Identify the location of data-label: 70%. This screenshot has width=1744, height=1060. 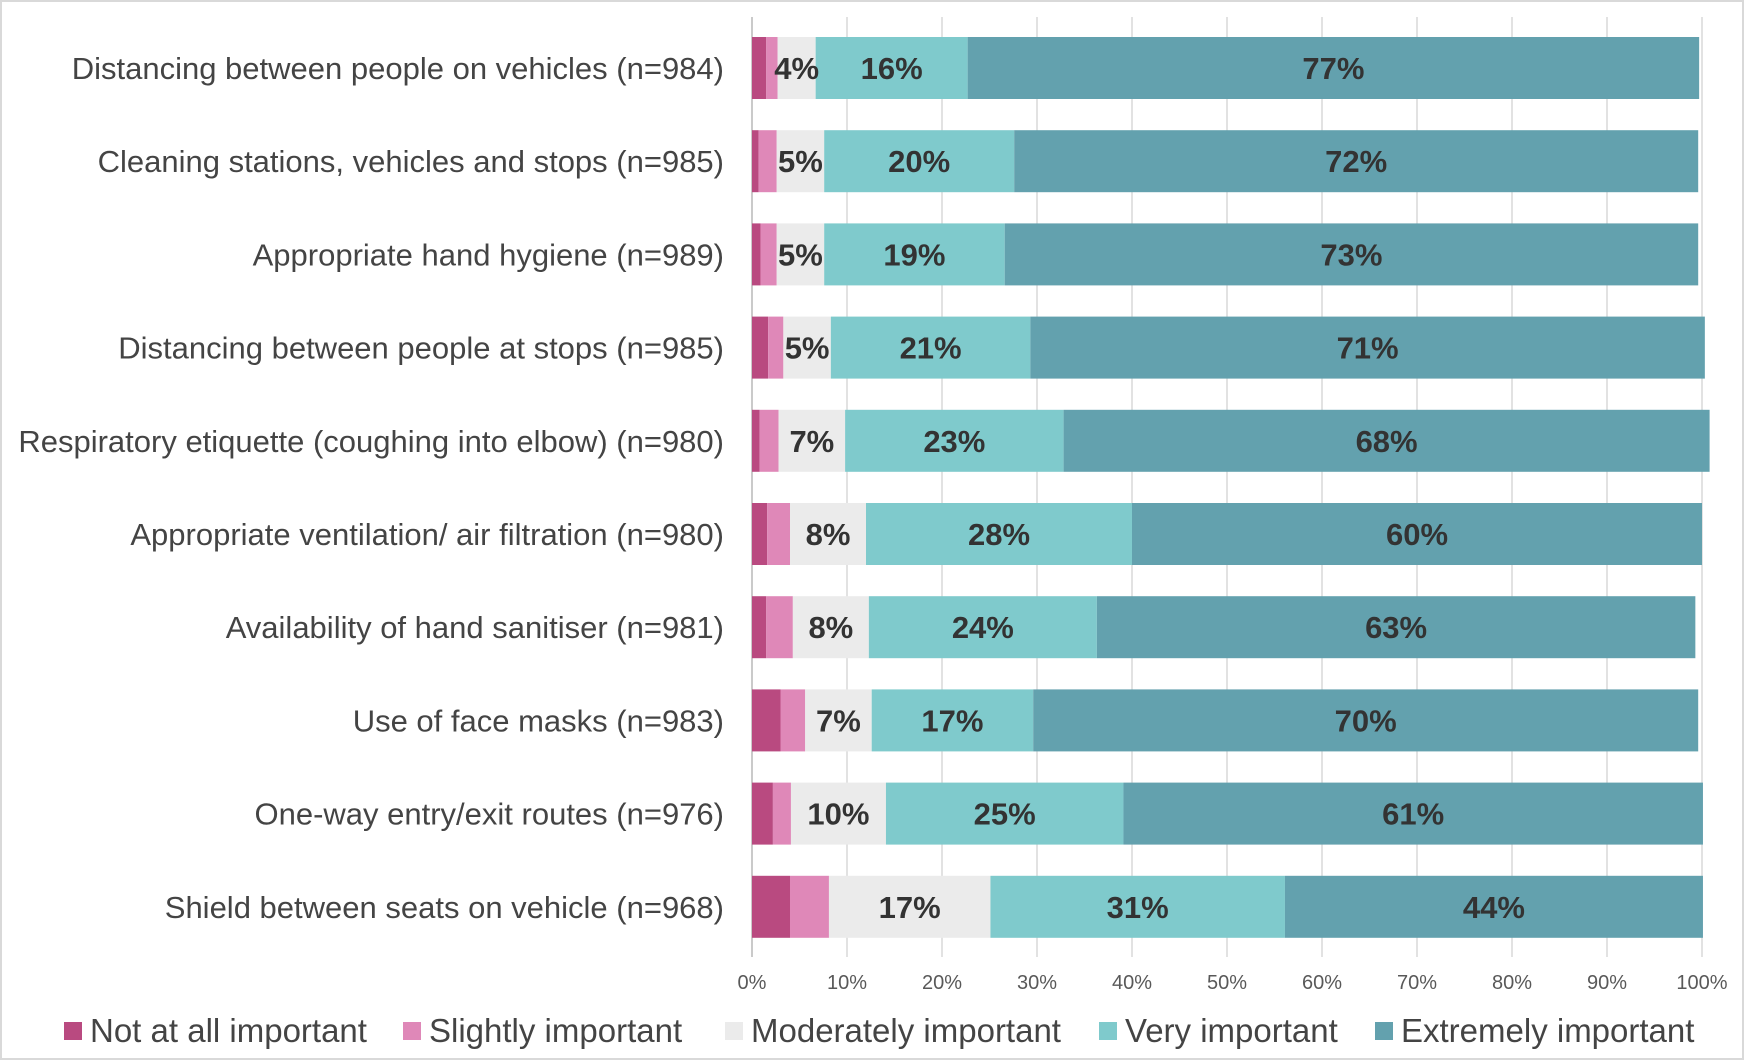
(1366, 720).